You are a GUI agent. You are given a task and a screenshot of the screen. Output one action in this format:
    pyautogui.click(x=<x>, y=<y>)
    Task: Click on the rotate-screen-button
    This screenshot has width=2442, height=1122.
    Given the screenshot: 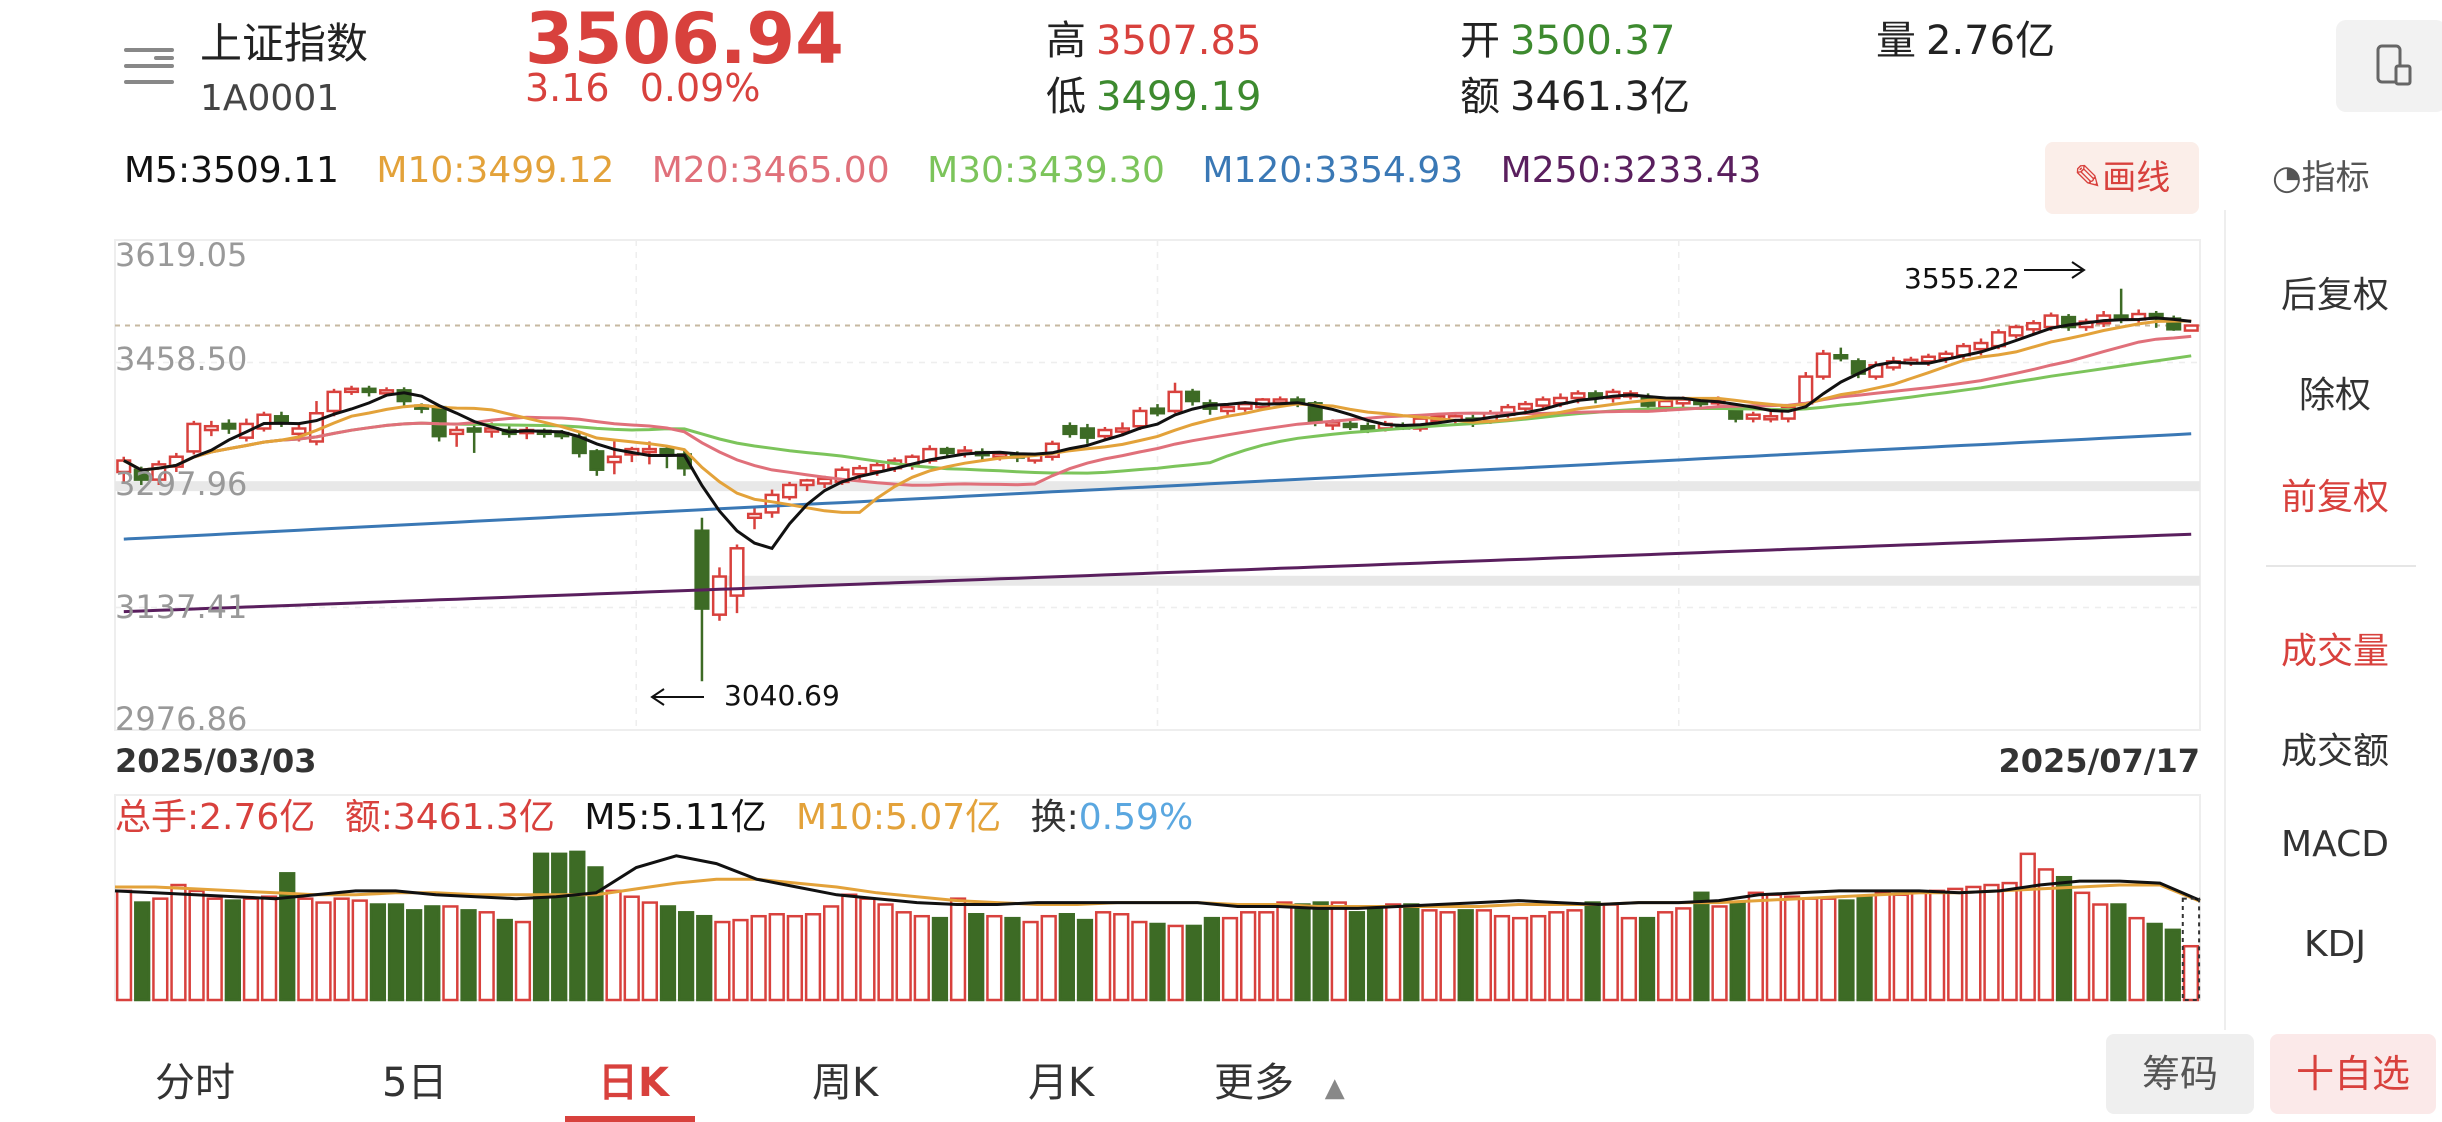 What is the action you would take?
    pyautogui.click(x=2389, y=66)
    